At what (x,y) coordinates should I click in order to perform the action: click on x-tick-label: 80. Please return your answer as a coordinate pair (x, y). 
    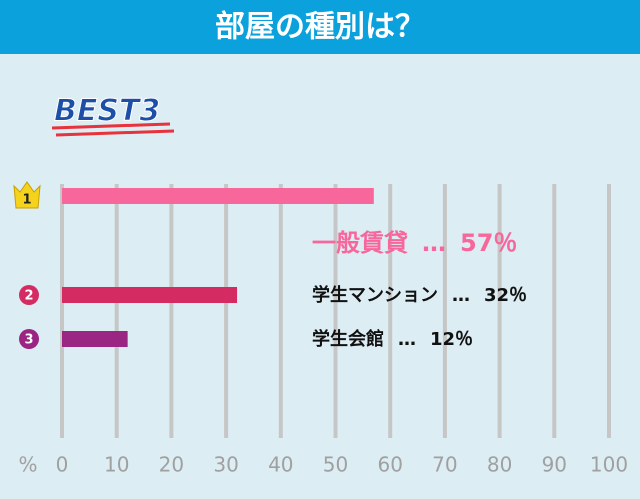
    Looking at the image, I should click on (499, 465).